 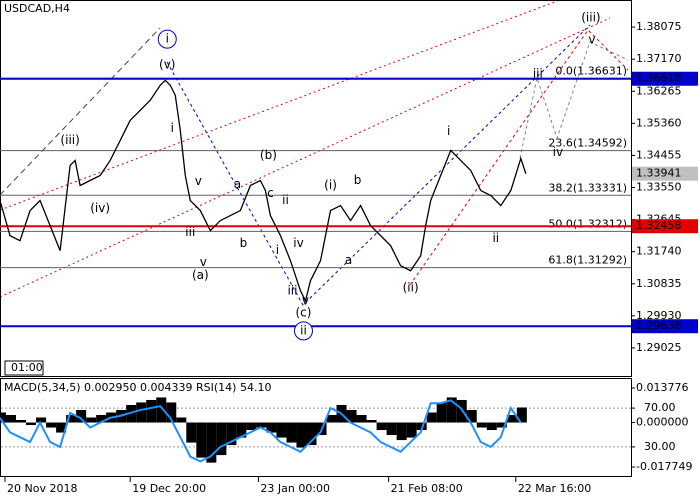 I want to click on wave-label: (iii), so click(x=69, y=140).